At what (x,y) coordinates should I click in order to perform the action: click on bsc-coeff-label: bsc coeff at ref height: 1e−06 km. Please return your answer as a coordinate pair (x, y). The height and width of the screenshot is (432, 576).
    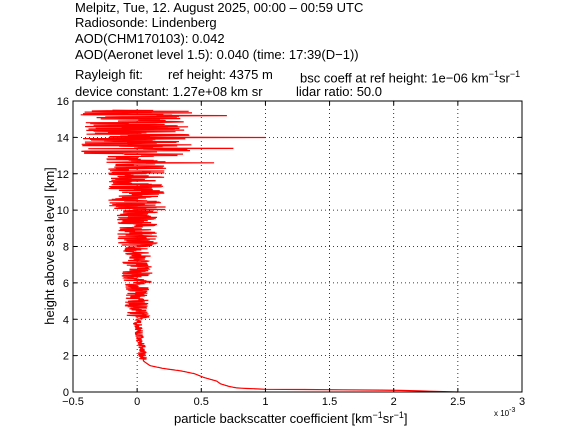
    Looking at the image, I should click on (394, 78).